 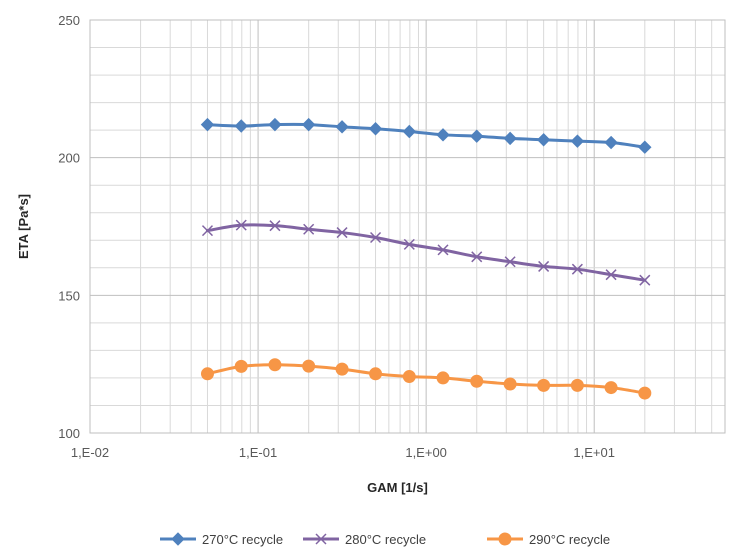 I want to click on y-axis-title: ETA [Pa*s], so click(x=23, y=226).